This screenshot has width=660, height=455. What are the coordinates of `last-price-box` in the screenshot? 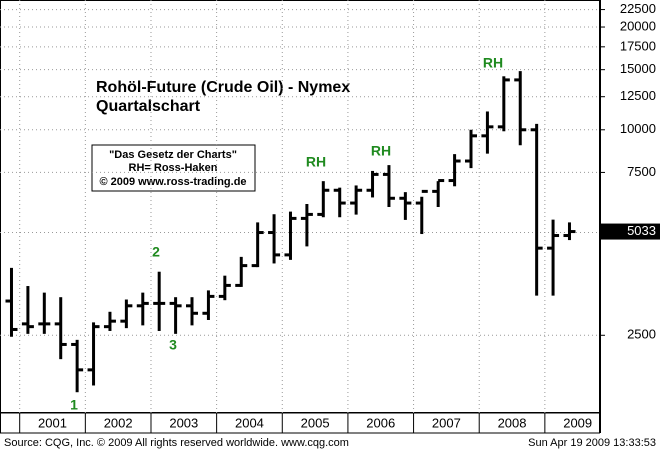 It's located at (630, 231).